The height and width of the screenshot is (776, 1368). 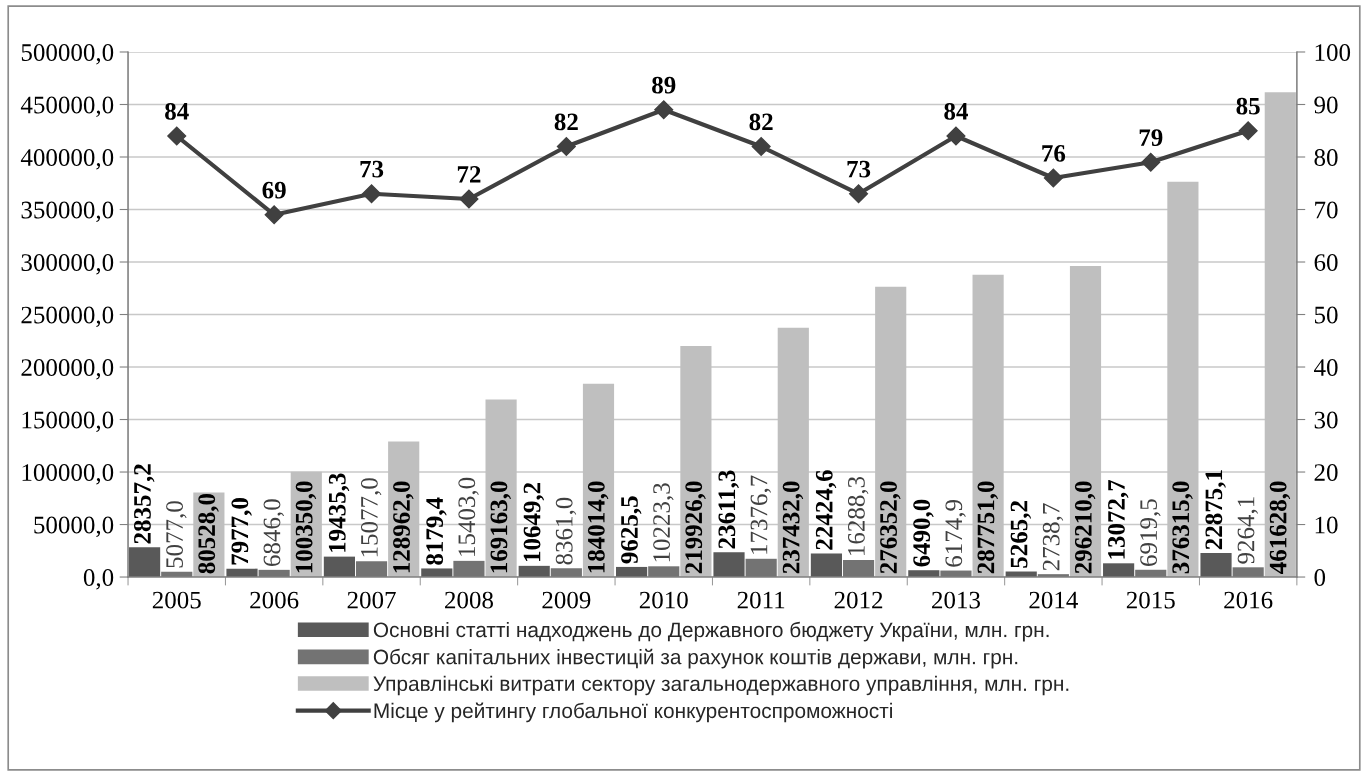 What do you see at coordinates (273, 532) in the screenshot?
I see `data-label: 6846,0` at bounding box center [273, 532].